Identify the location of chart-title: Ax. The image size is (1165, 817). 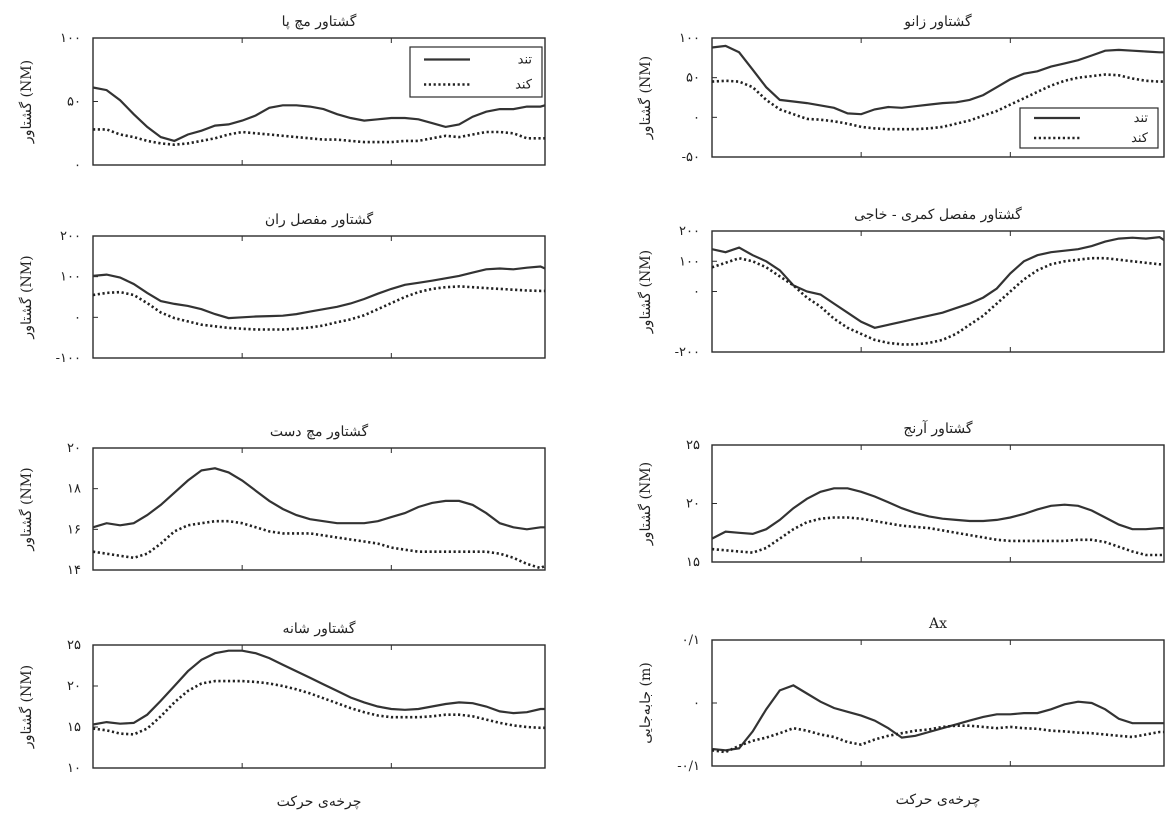
(937, 624).